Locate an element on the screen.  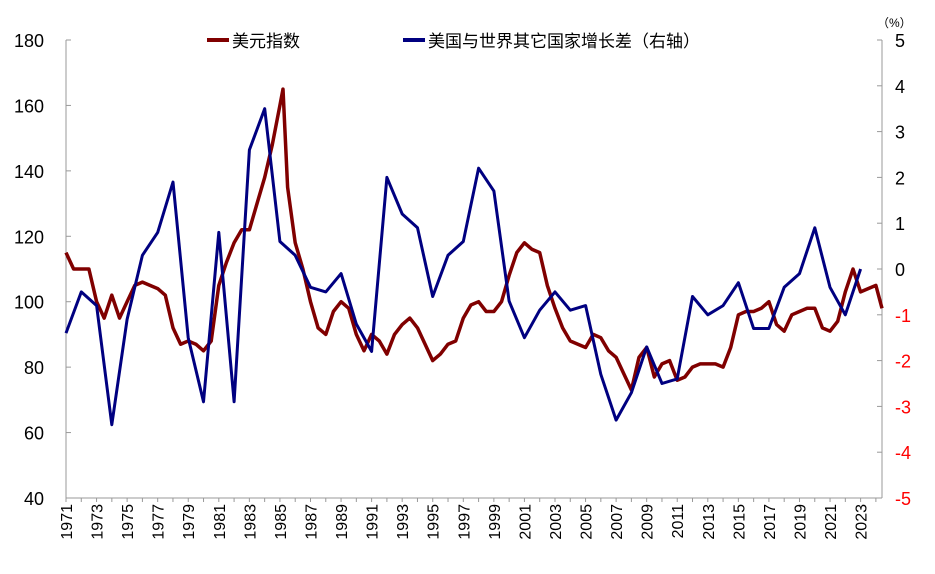
x-tick-label: 1975 is located at coordinates (128, 522).